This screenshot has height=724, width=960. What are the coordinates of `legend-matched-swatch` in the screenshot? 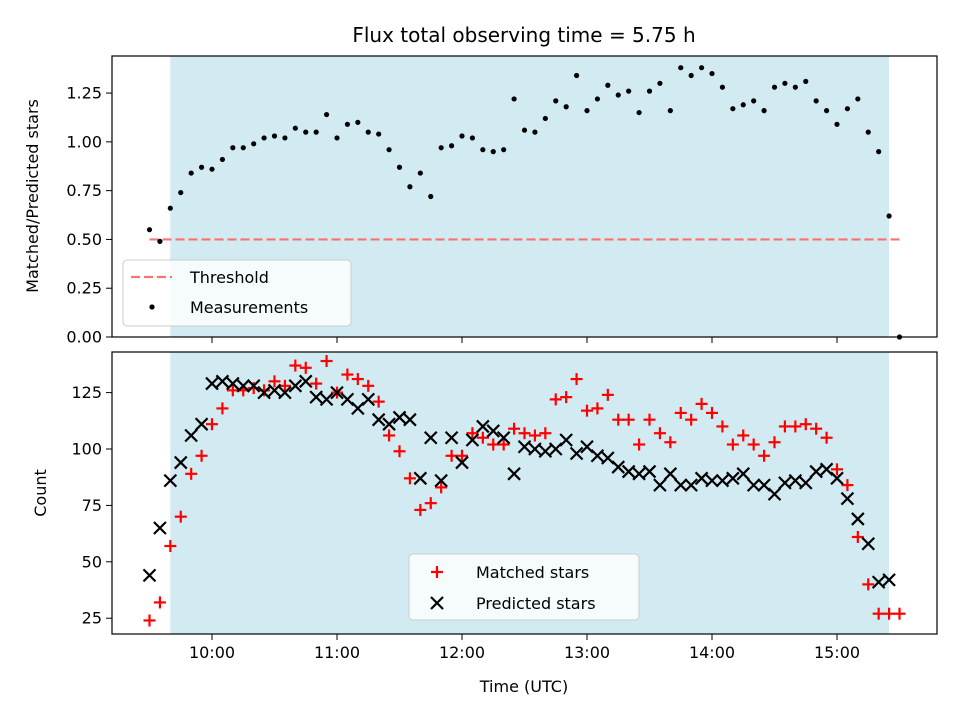 It's located at (437, 572).